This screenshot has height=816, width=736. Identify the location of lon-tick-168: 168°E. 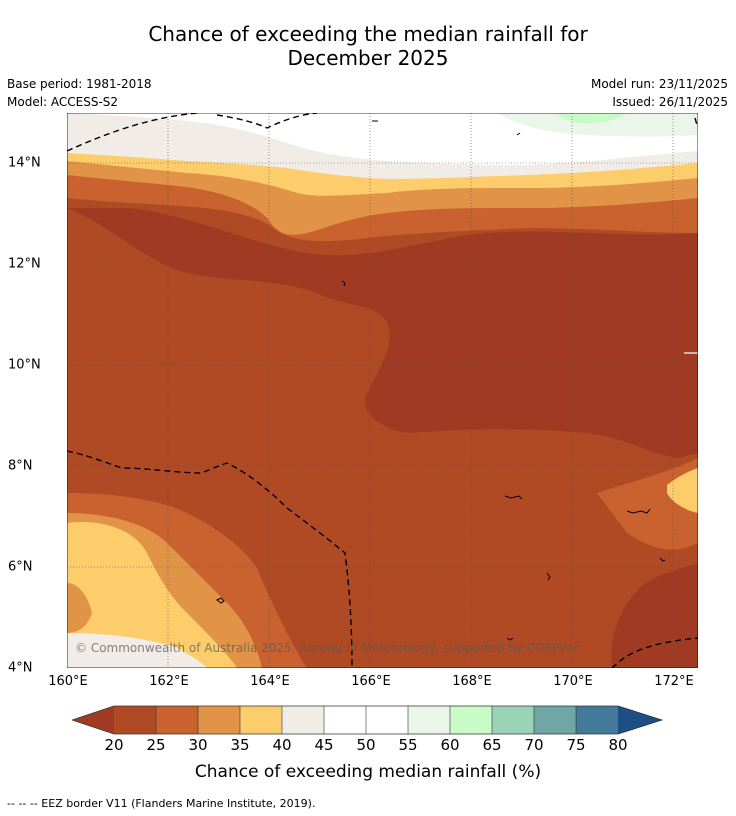
(472, 681).